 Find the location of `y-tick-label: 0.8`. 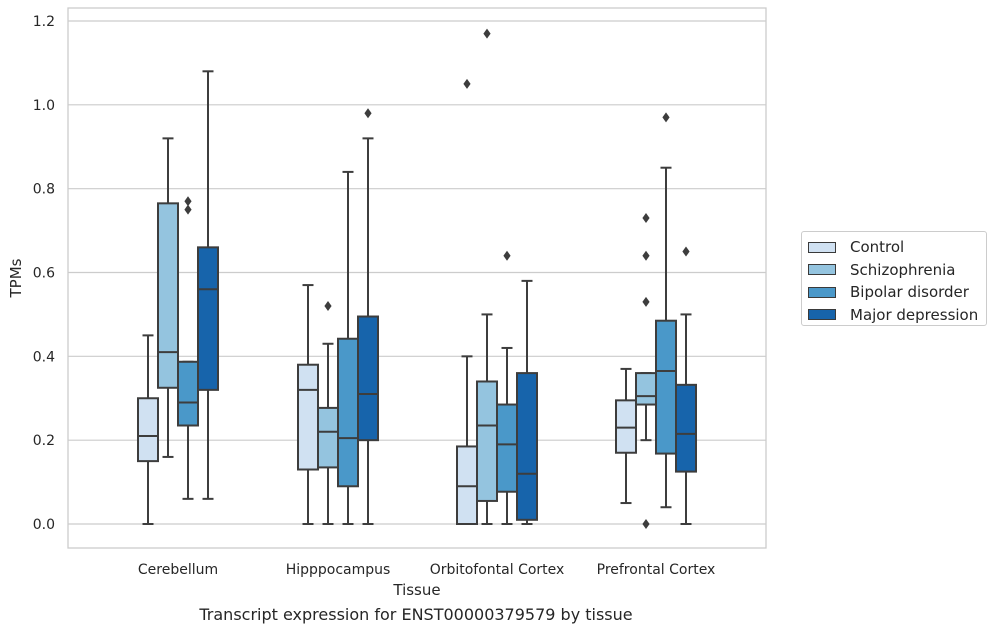

y-tick-label: 0.8 is located at coordinates (44, 190).